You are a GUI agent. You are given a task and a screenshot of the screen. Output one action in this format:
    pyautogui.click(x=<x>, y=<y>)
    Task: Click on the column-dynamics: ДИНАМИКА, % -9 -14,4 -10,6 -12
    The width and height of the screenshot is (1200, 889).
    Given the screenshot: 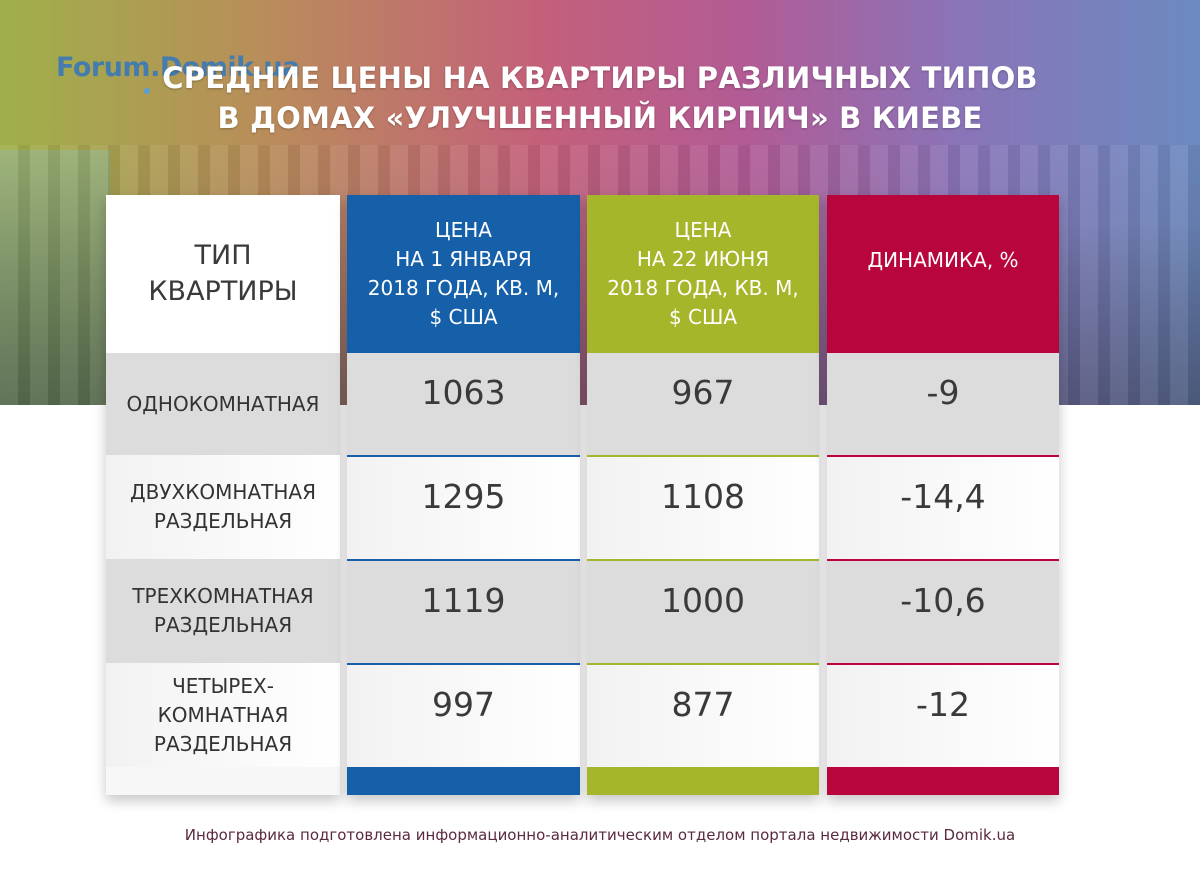 What is the action you would take?
    pyautogui.click(x=943, y=495)
    